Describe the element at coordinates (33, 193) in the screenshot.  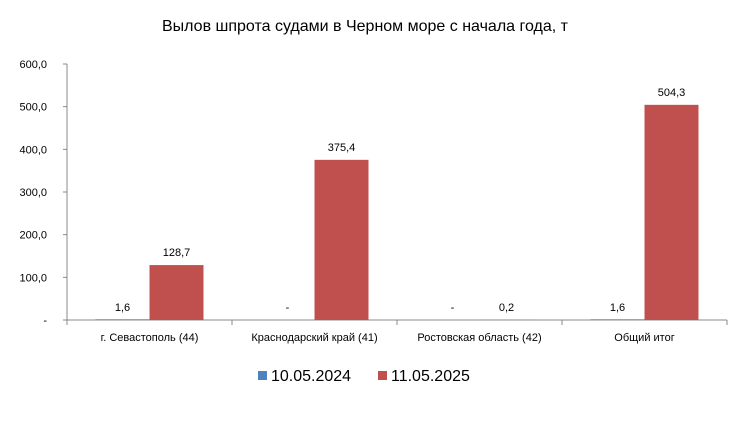
I see `y-tick-label: 300,0` at that location.